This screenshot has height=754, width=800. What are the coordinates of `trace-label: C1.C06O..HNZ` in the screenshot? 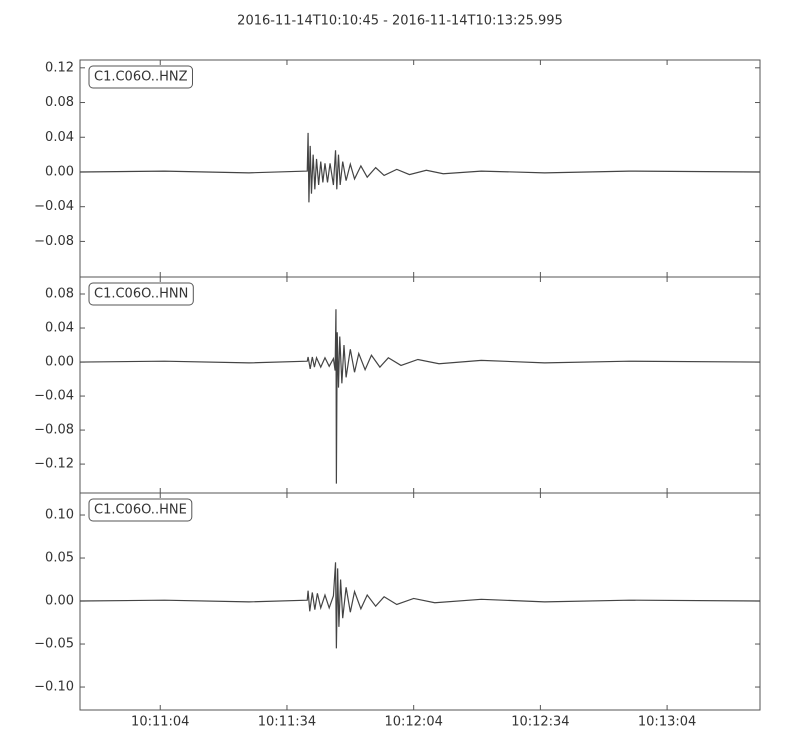 It's located at (141, 77).